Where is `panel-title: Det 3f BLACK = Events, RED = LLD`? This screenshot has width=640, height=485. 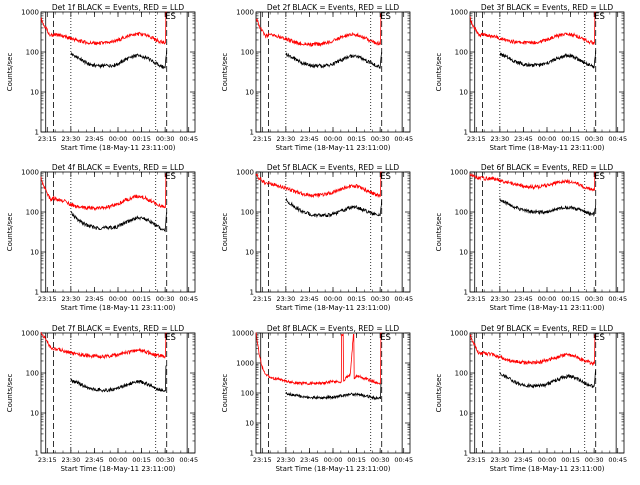
panel-title: Det 3f BLACK = Events, RED = LLD is located at coordinates (547, 7).